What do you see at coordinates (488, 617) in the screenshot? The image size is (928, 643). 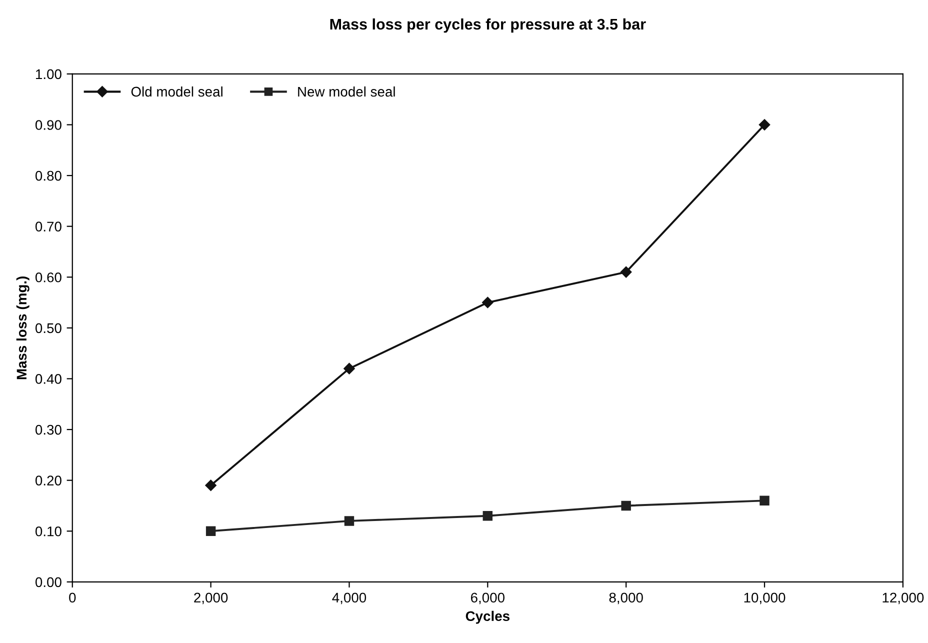 I see `x-axis-title: Cycles` at bounding box center [488, 617].